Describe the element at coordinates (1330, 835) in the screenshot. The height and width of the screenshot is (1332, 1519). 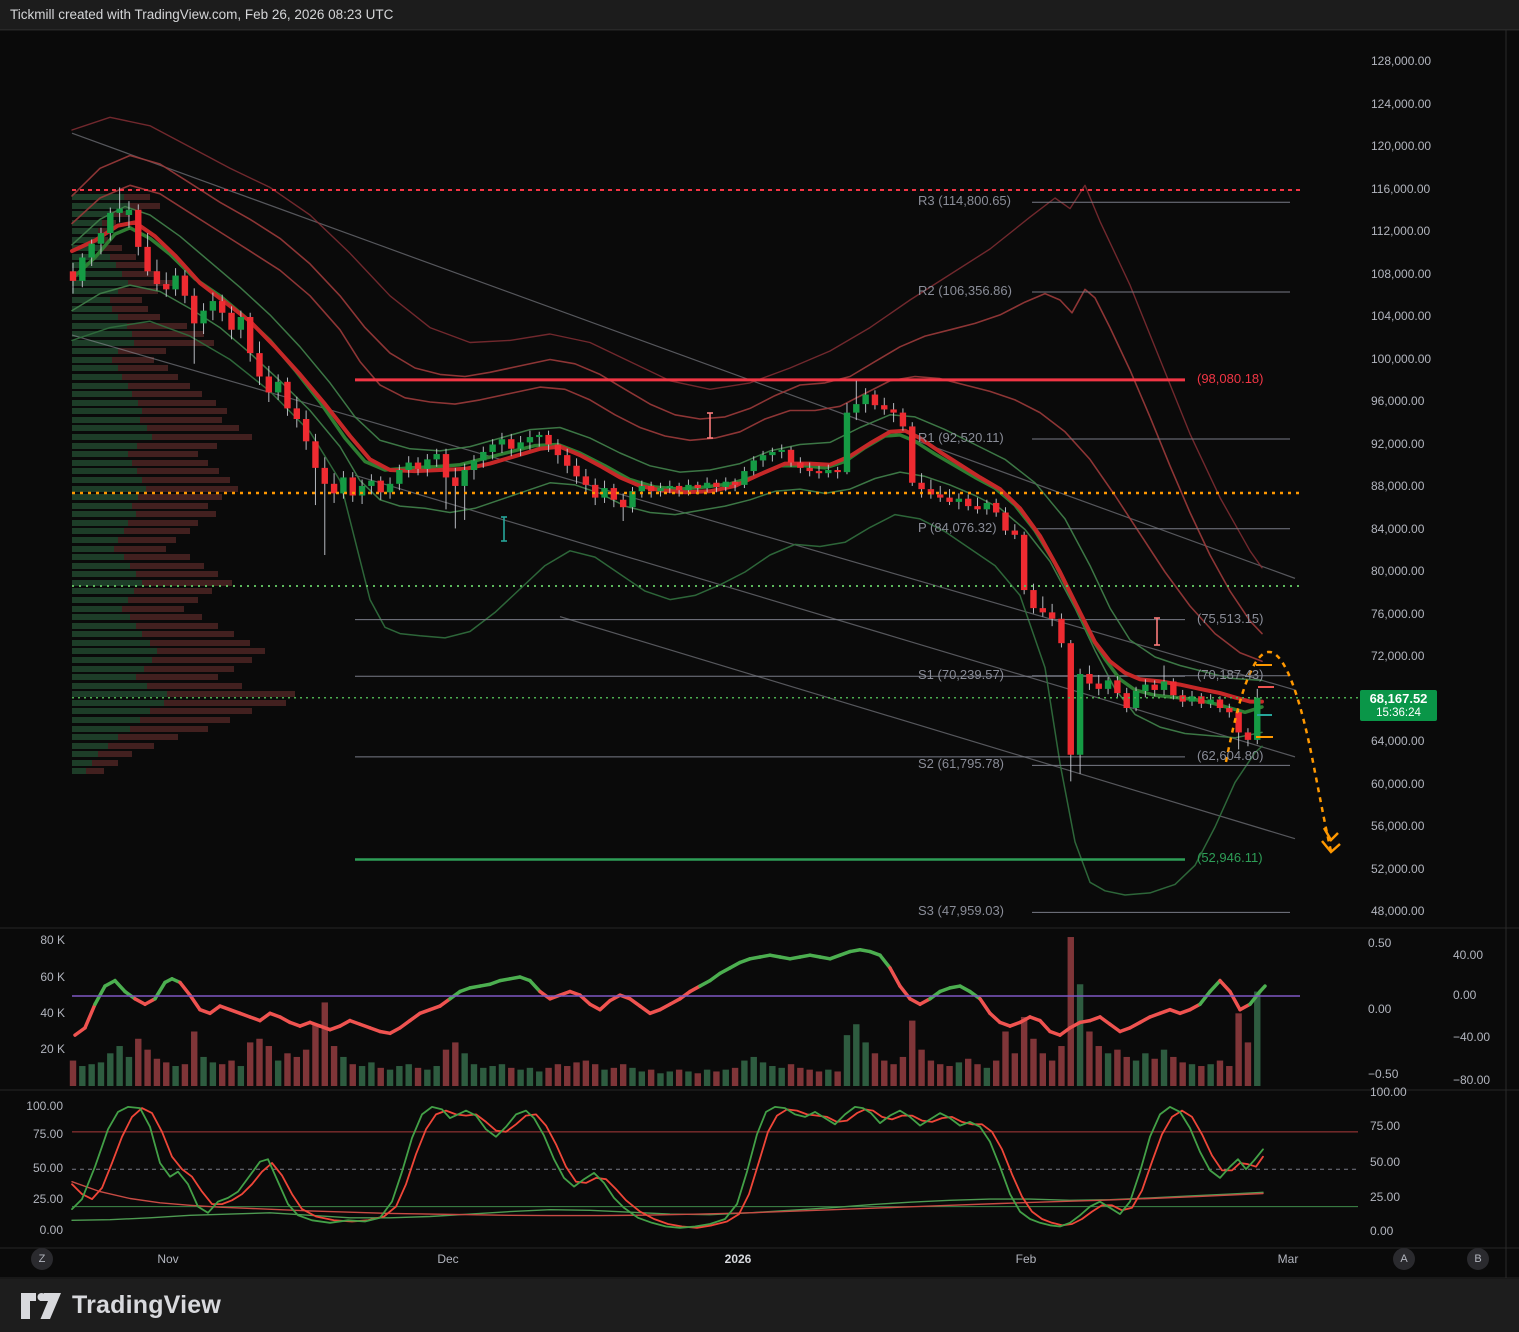
I see `projection-arrowhead` at that location.